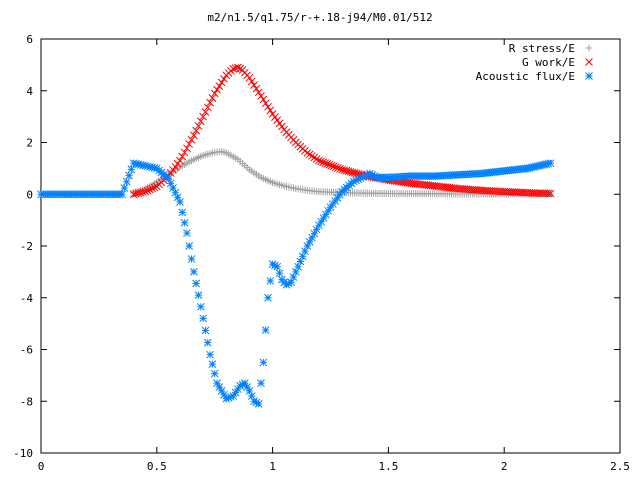  Describe the element at coordinates (504, 466) in the screenshot. I see `x-tick-label: 2` at that location.